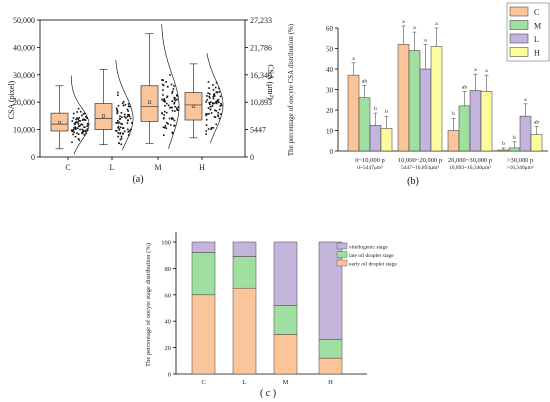 This screenshot has height=402, width=550. Describe the element at coordinates (330, 132) in the screenshot. I see `y-tick-label: 10` at that location.